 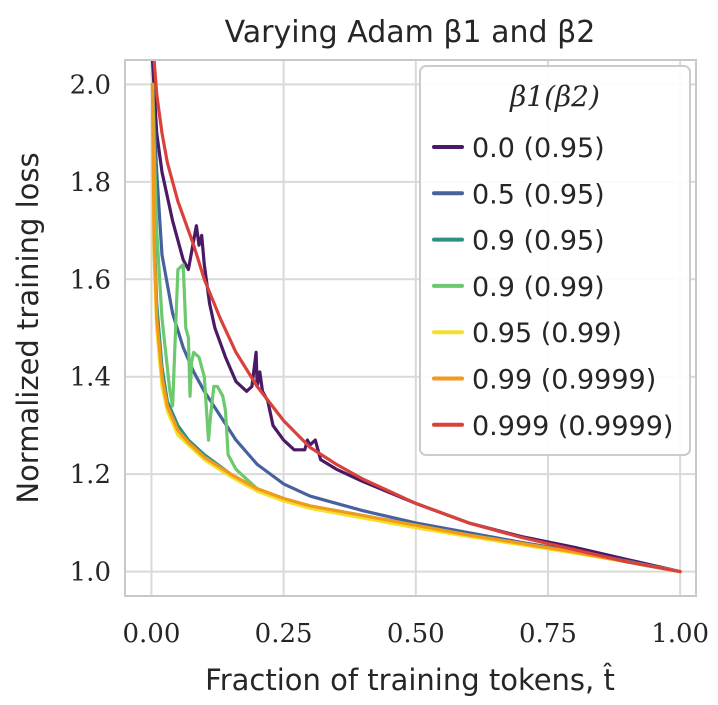 What do you see at coordinates (554, 96) in the screenshot?
I see `legend-title: β1(β2)` at bounding box center [554, 96].